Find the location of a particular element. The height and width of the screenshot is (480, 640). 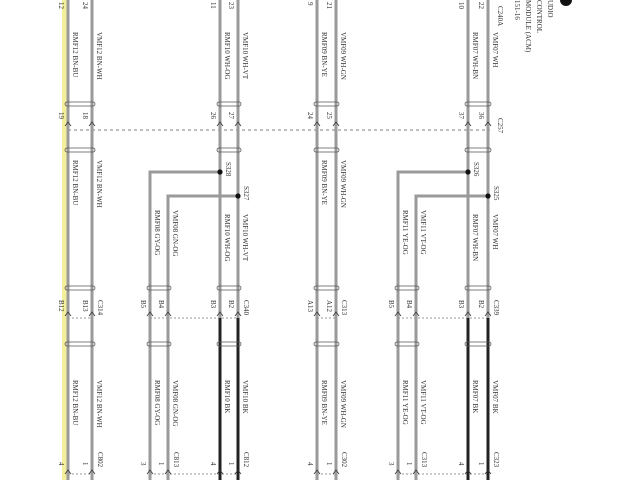

pin-number-mid: 26 is located at coordinates (213, 116).